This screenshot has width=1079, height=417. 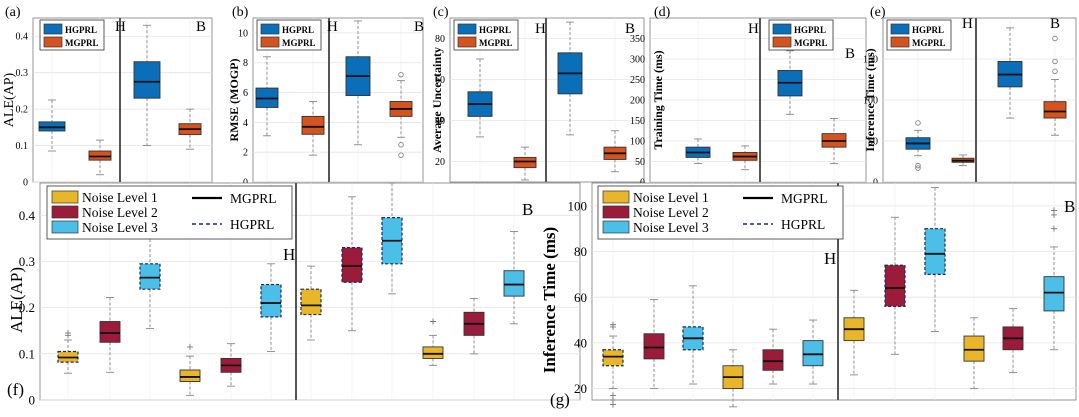 I want to click on y-tick-label: 200, so click(x=637, y=101).